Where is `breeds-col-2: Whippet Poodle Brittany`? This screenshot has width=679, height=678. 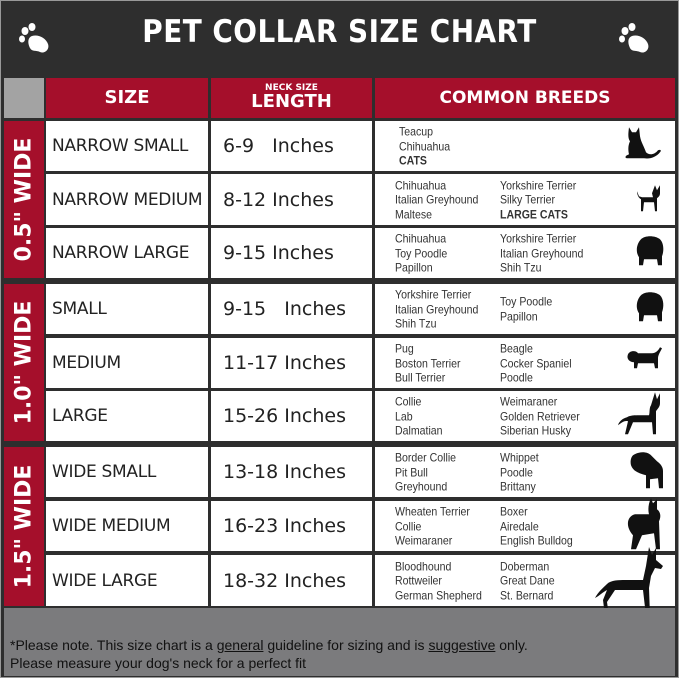 breeds-col-2: Whippet Poodle Brittany is located at coordinates (519, 472).